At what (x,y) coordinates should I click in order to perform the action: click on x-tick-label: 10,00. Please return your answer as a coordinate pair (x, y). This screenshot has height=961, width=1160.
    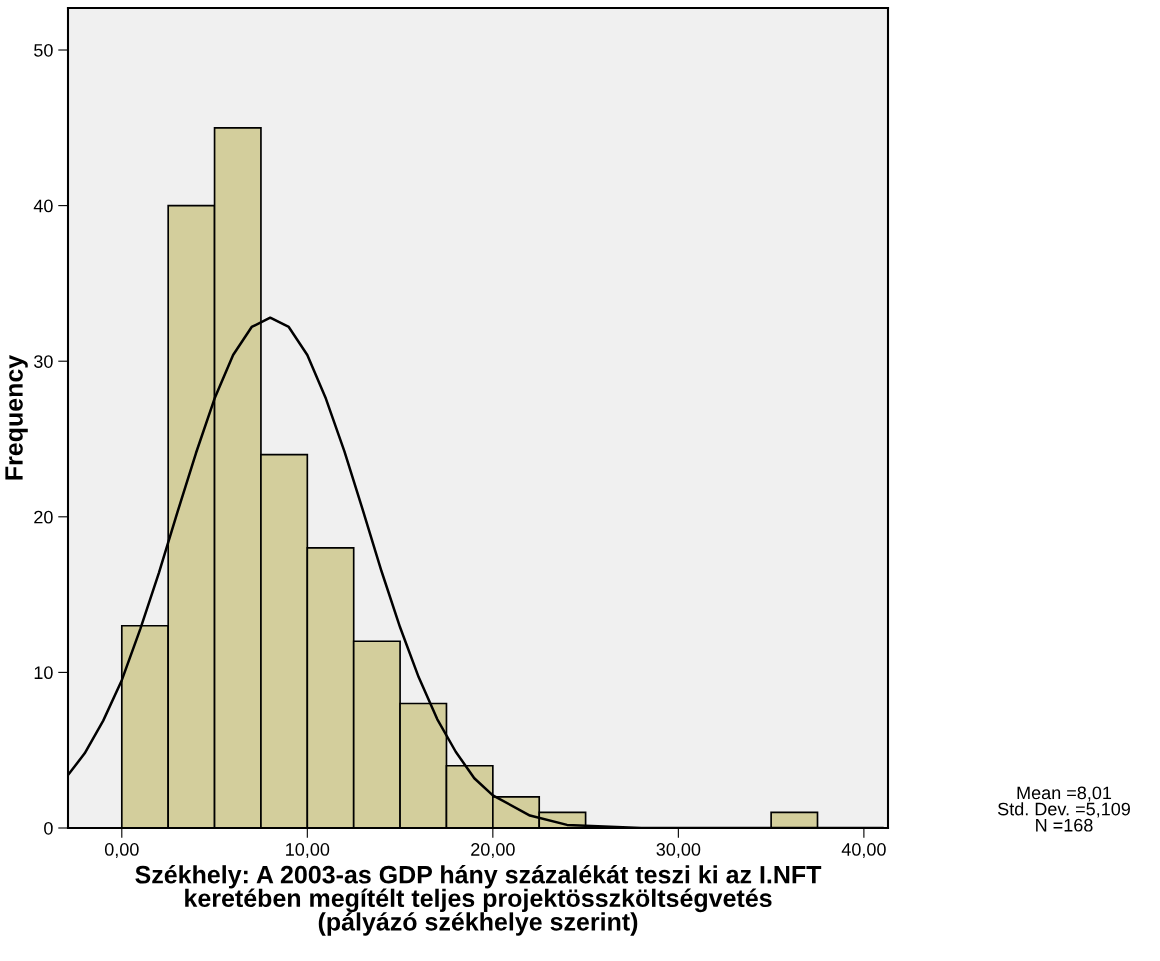
    Looking at the image, I should click on (308, 850).